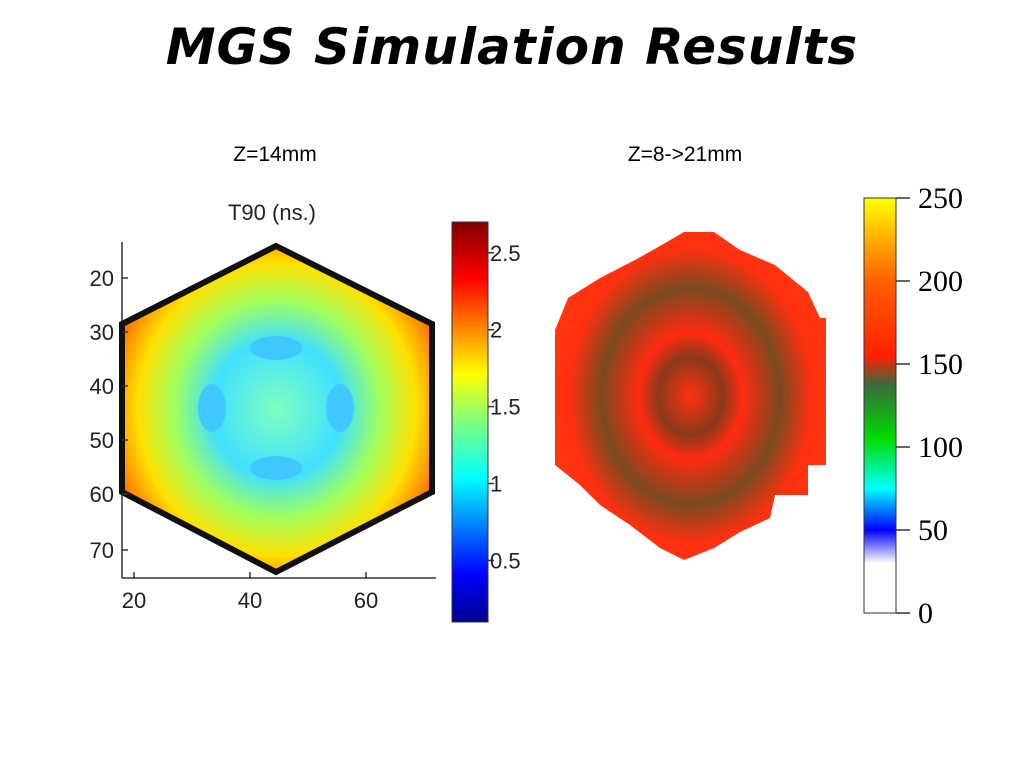 This screenshot has height=768, width=1024. What do you see at coordinates (366, 600) in the screenshot?
I see `left-x-tick-label: 60` at bounding box center [366, 600].